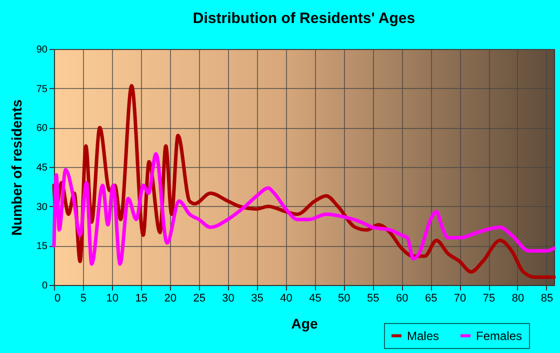 Image resolution: width=560 pixels, height=353 pixels. Describe the element at coordinates (499, 335) in the screenshot. I see `legend-label: Females` at that location.